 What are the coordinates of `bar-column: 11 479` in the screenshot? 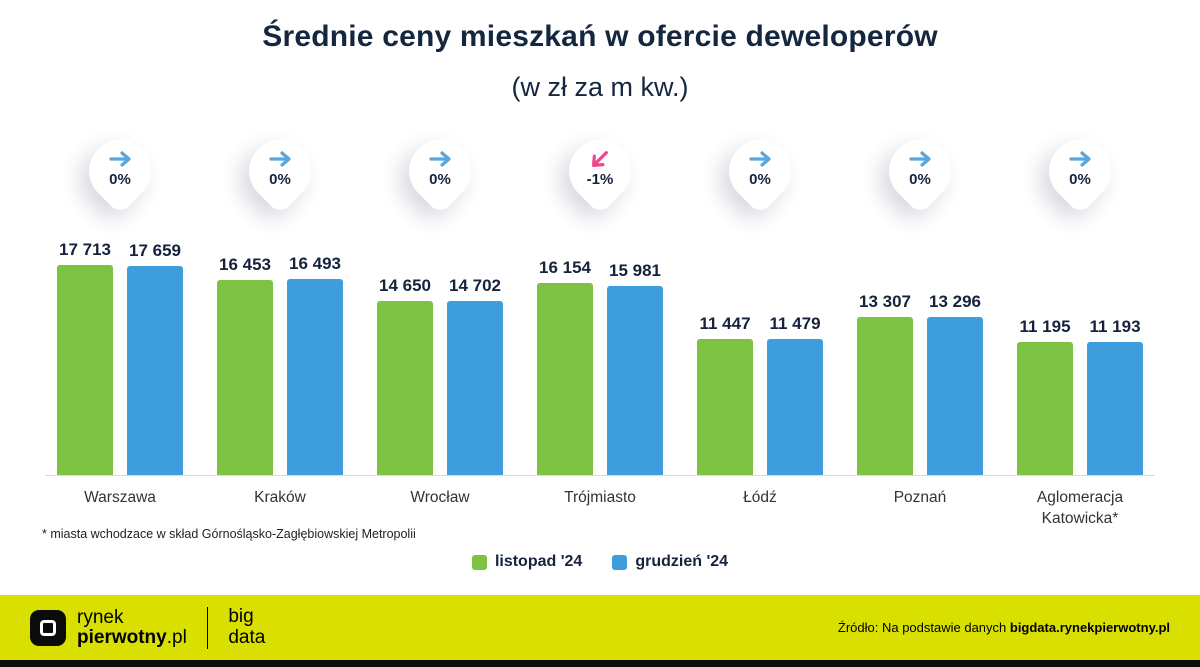 It's located at (795, 394).